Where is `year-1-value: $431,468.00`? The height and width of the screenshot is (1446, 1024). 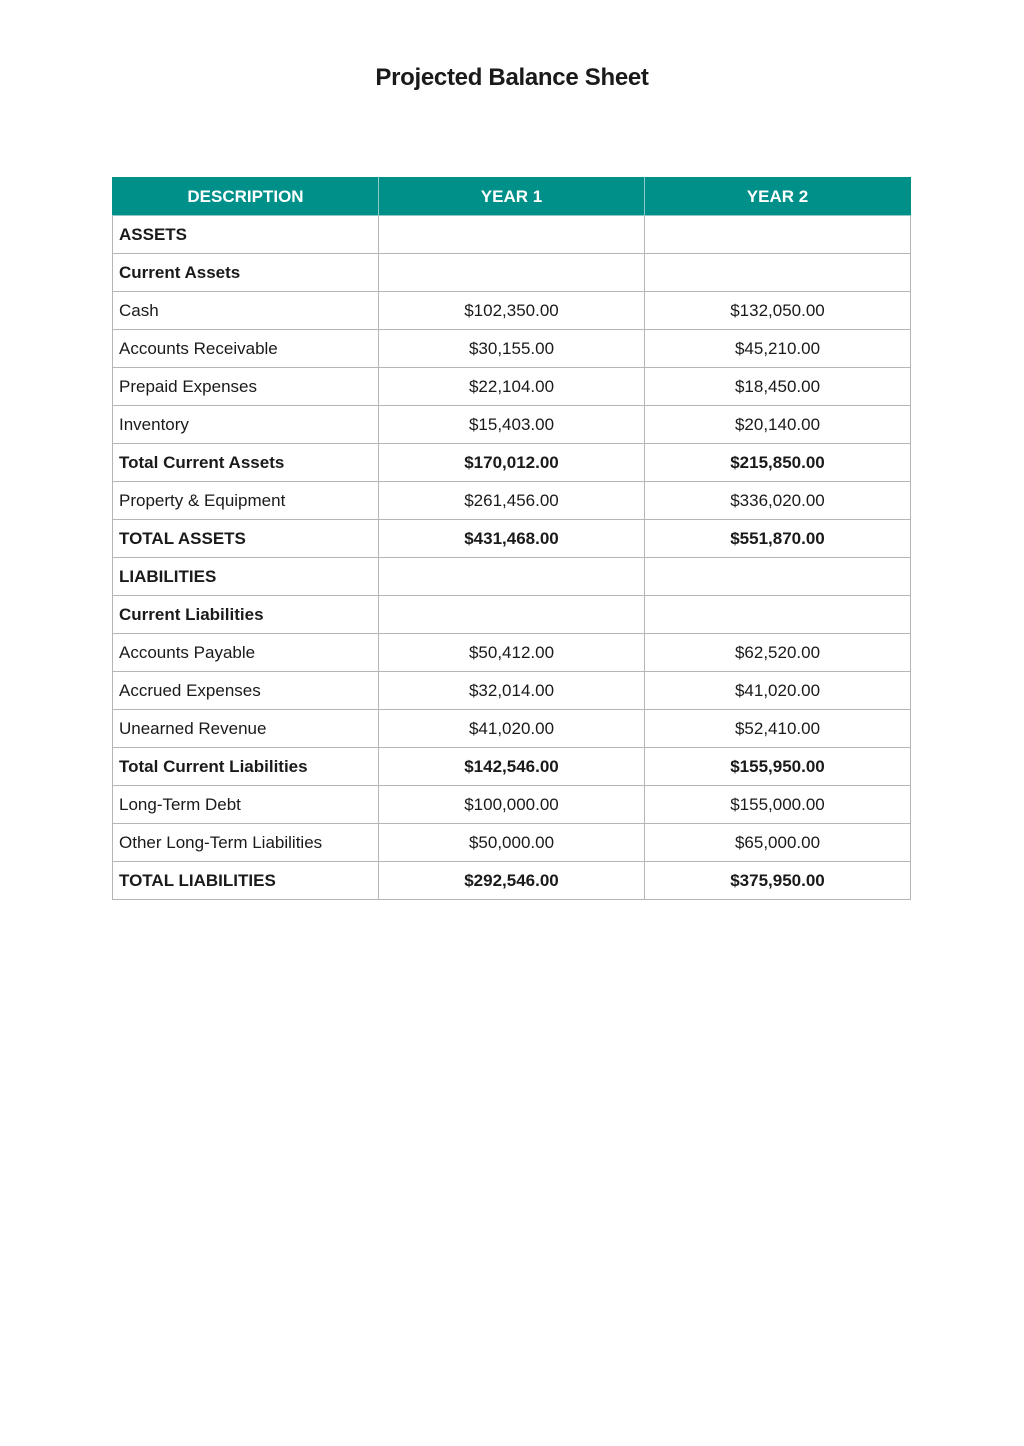
year-1-value: $431,468.00 is located at coordinates (511, 538).